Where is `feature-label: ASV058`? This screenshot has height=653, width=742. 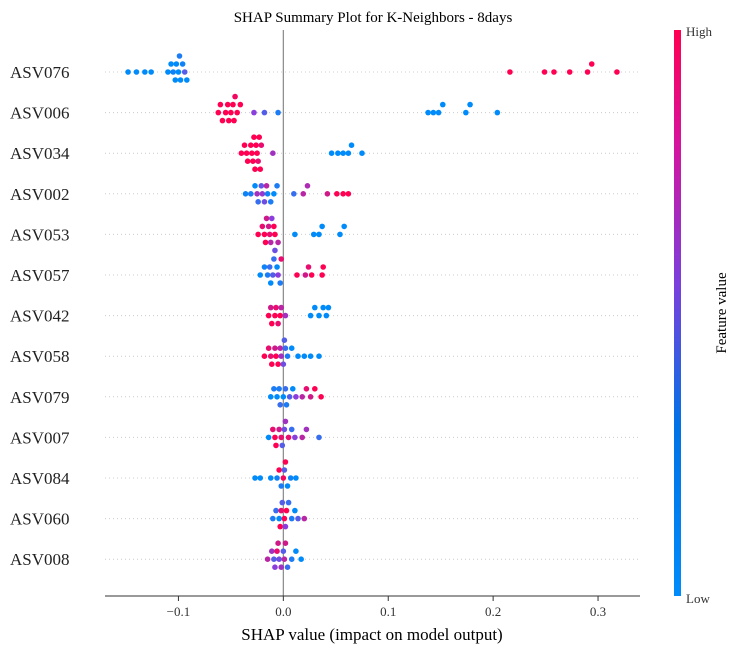 feature-label: ASV058 is located at coordinates (40, 356).